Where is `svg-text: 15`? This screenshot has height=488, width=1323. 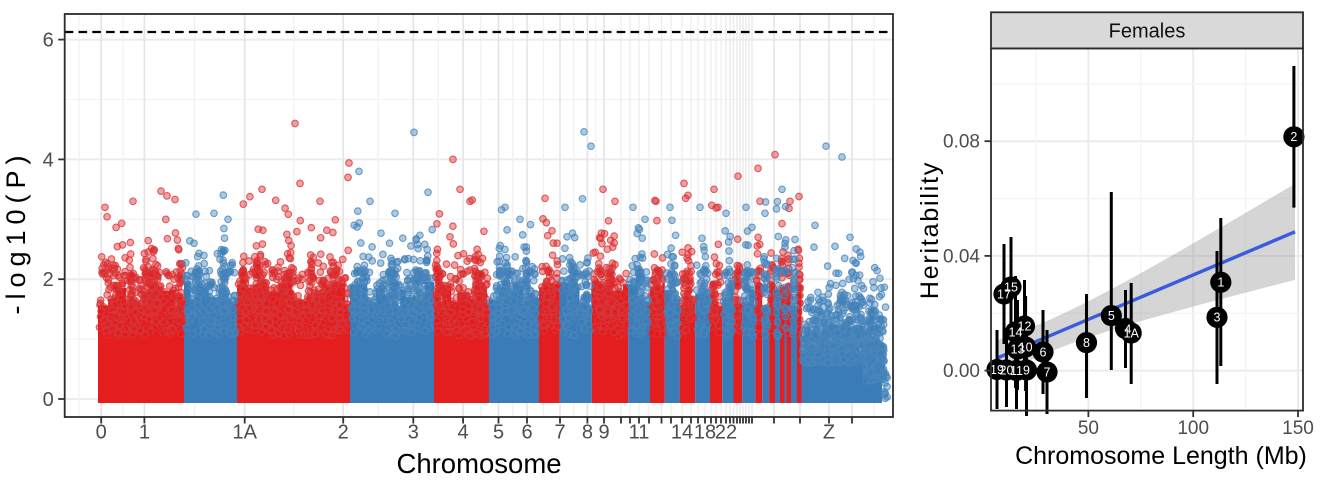 svg-text: 15 is located at coordinates (1011, 287).